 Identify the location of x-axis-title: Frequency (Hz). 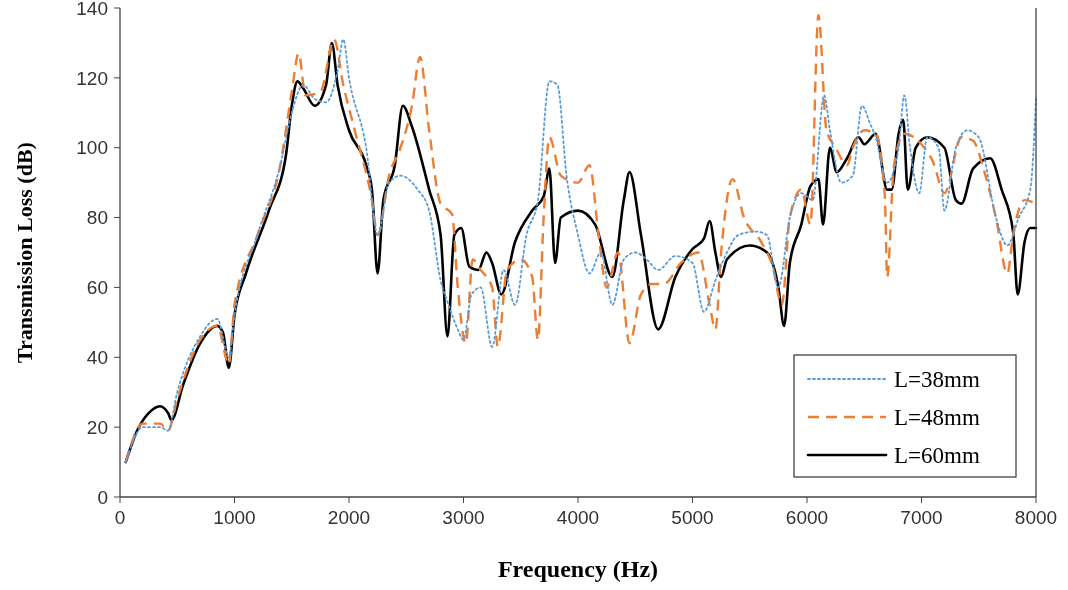
(578, 569).